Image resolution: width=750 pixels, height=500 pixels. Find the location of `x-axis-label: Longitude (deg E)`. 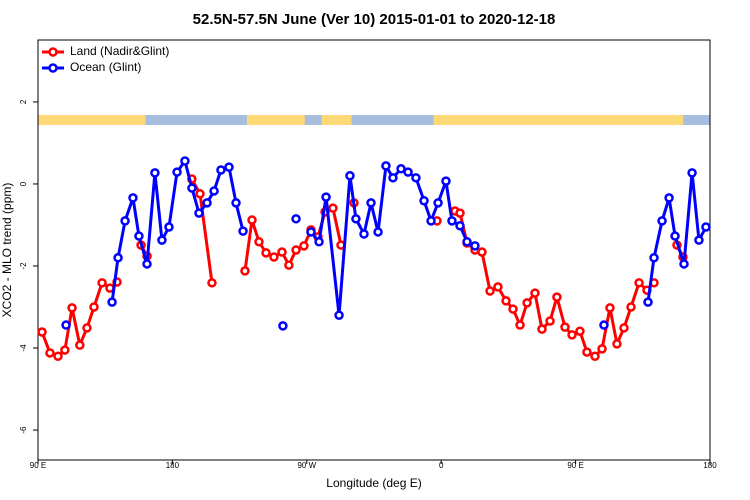

x-axis-label: Longitude (deg E) is located at coordinates (373, 483).